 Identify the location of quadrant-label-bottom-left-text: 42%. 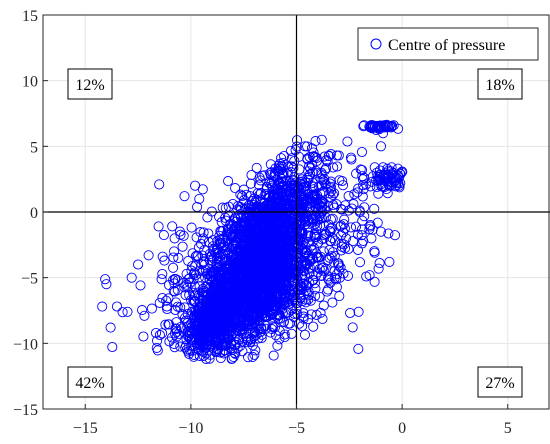
(89, 383).